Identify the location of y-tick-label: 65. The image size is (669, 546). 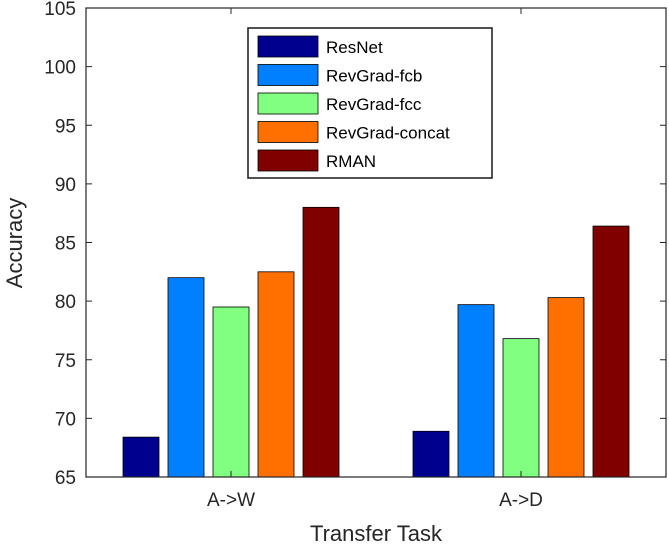
(65, 478).